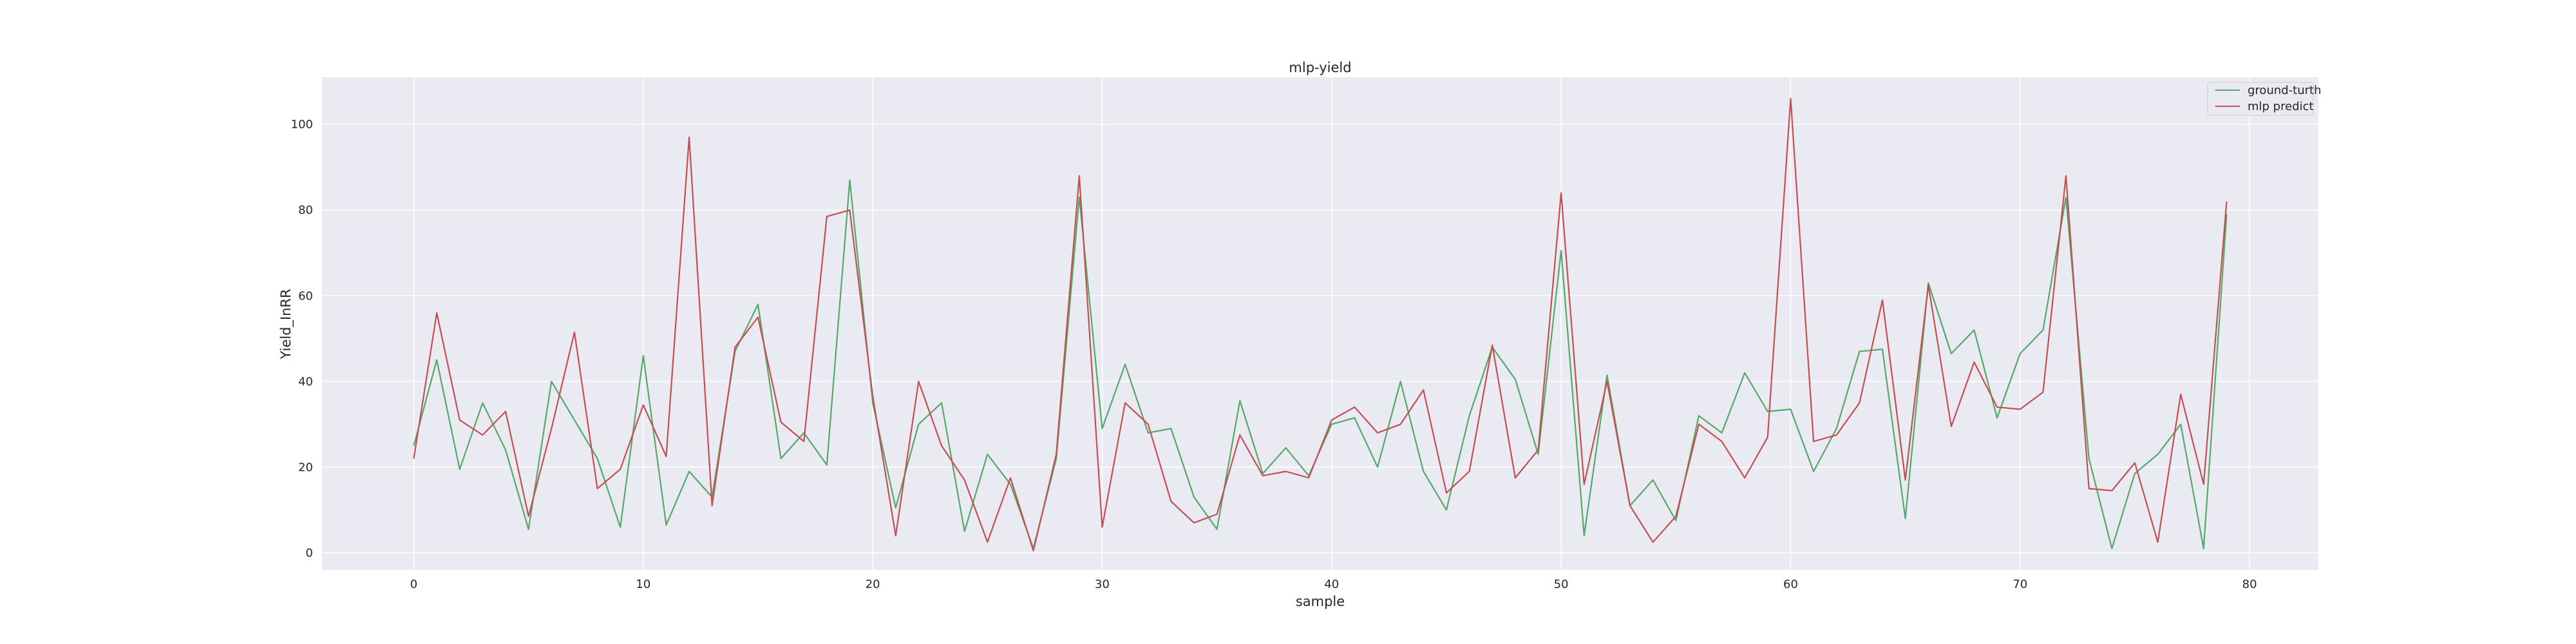  I want to click on y-tick-labels: 0 20 40 60 80 100, so click(302, 339).